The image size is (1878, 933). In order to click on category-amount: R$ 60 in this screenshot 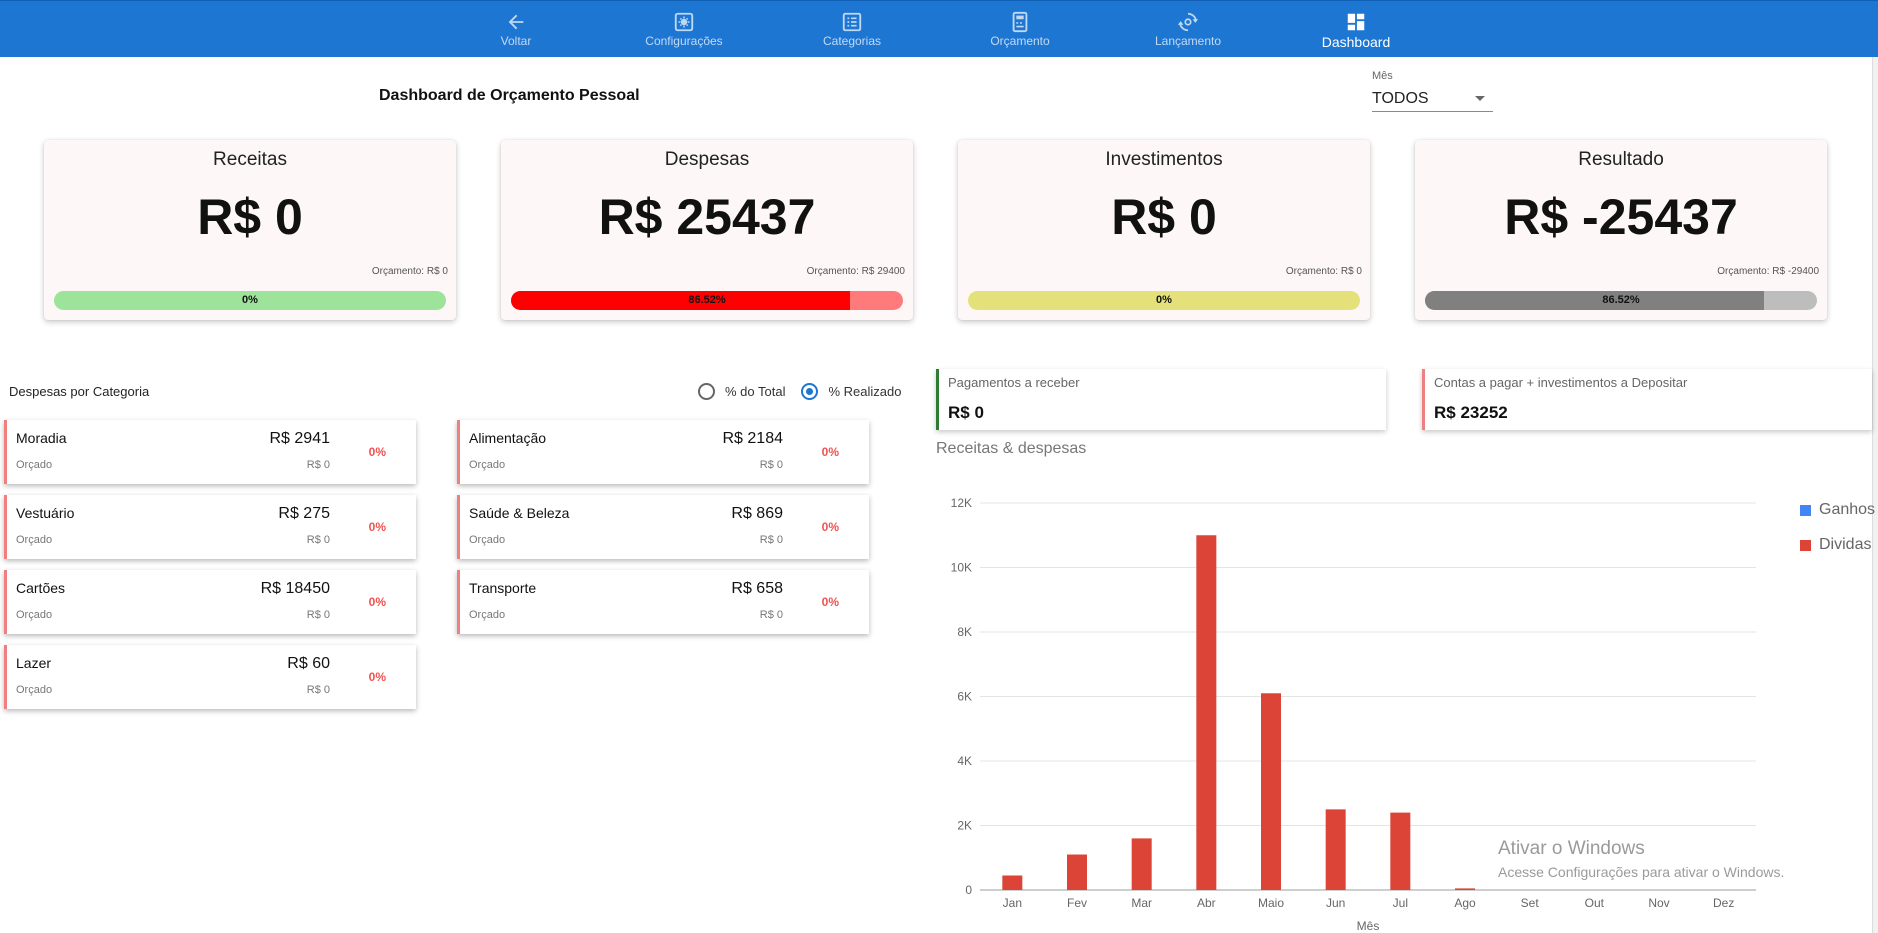, I will do `click(308, 663)`.